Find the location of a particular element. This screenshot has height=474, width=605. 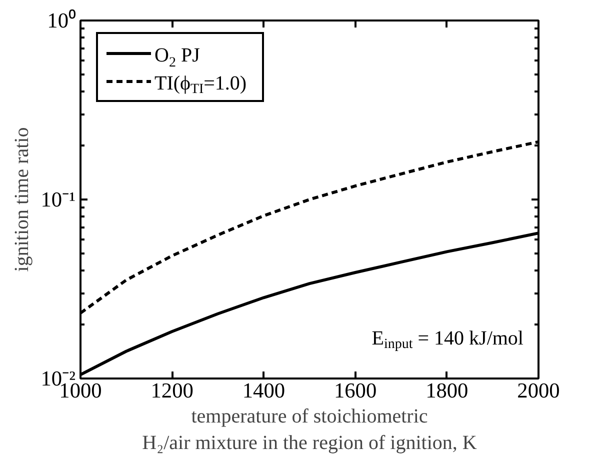

x-tick-label: 1800 is located at coordinates (447, 390).